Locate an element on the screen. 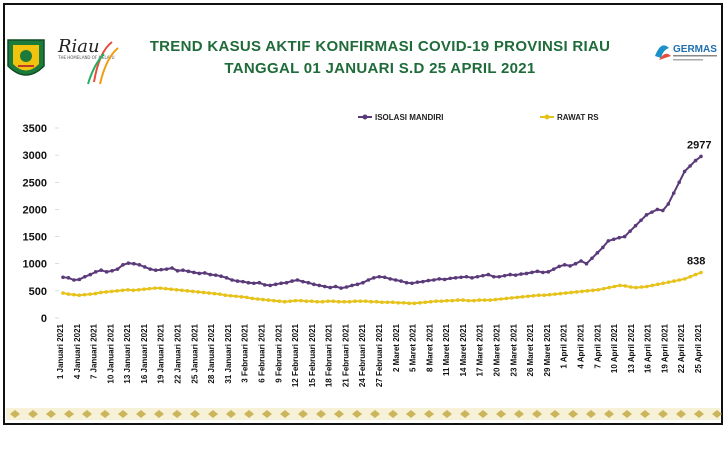 This screenshot has width=728, height=450. x-tick-label: 12 Februari 2021 is located at coordinates (295, 355).